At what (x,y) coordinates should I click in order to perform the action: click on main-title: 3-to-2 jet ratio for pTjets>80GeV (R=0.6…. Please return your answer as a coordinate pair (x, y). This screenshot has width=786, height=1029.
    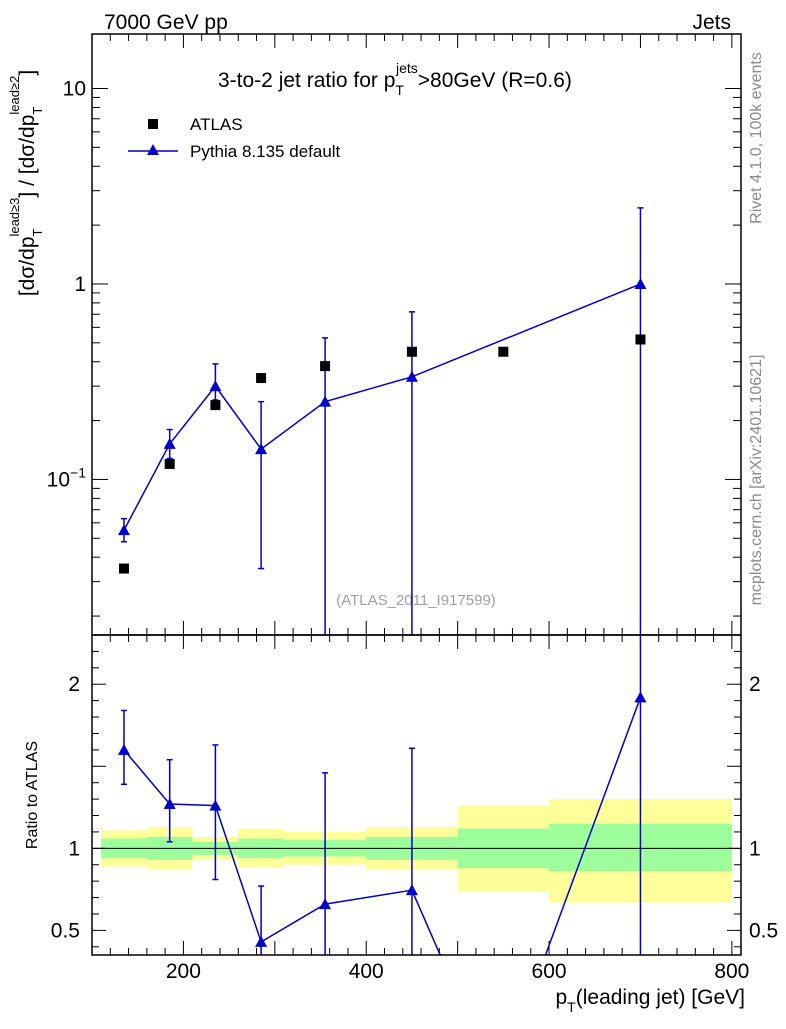
    Looking at the image, I should click on (395, 79).